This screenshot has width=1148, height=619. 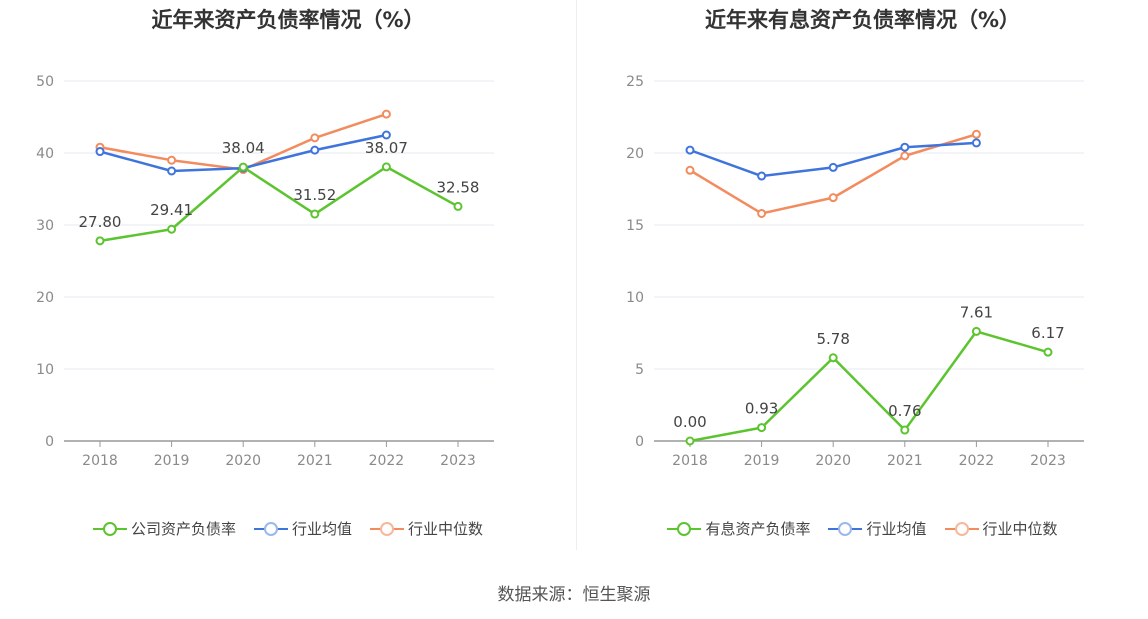 What do you see at coordinates (1047, 333) in the screenshot?
I see `data-label: 6.17` at bounding box center [1047, 333].